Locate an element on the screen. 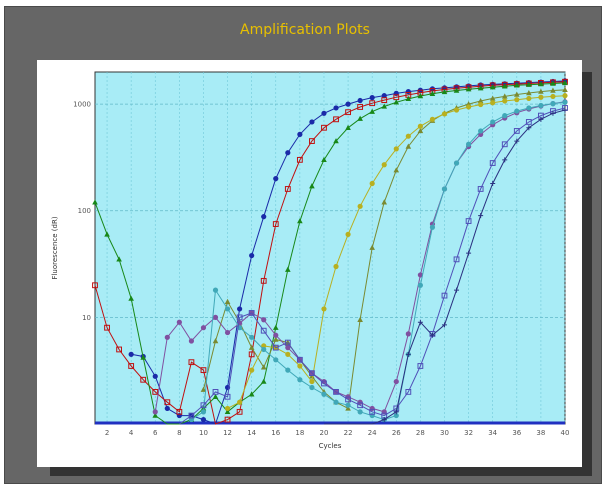  x-tick-label: 14 is located at coordinates (251, 433).